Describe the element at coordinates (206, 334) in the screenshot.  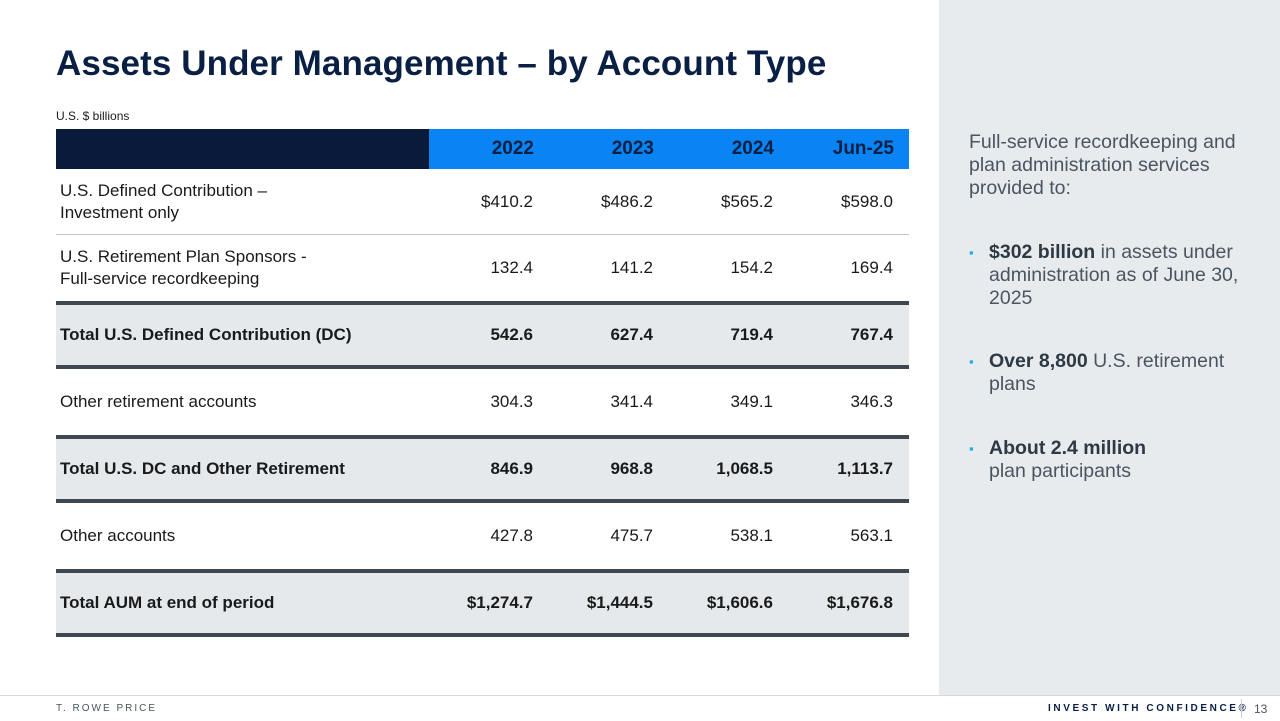
I see `row-label-line: Total U.S. Defined Contribution (DC)` at that location.